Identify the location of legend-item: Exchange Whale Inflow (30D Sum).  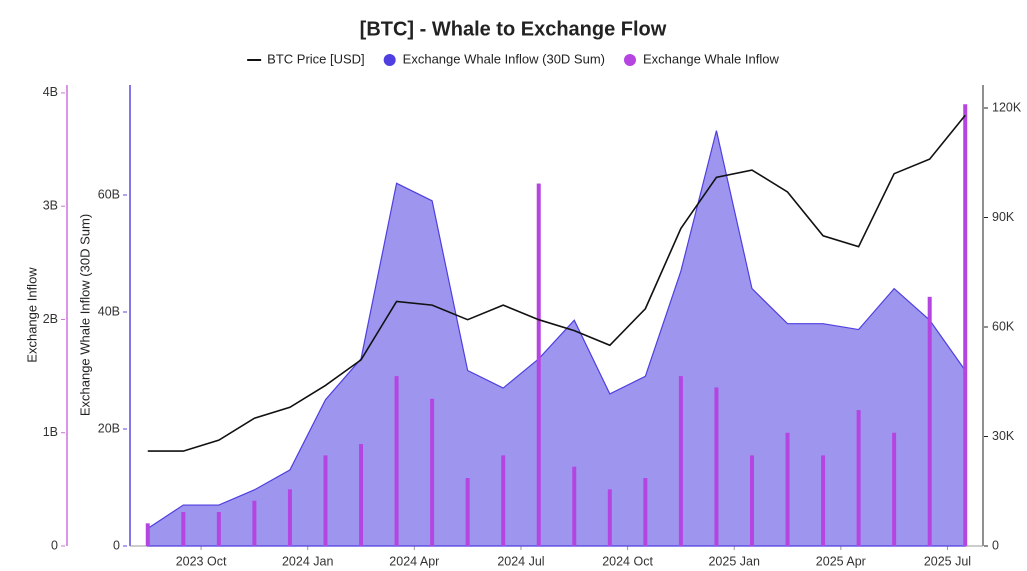
(494, 58).